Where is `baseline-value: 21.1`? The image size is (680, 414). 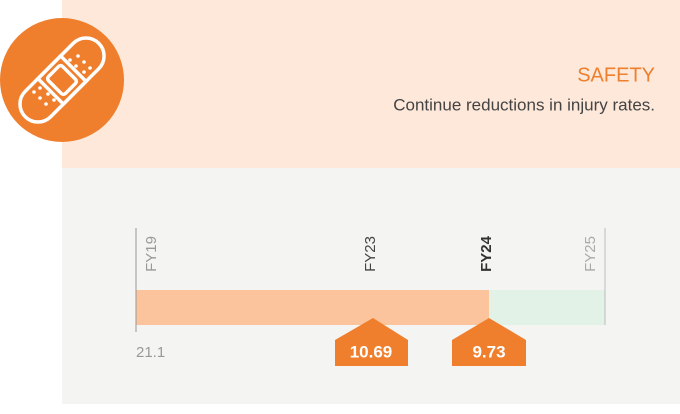
baseline-value: 21.1 is located at coordinates (150, 352).